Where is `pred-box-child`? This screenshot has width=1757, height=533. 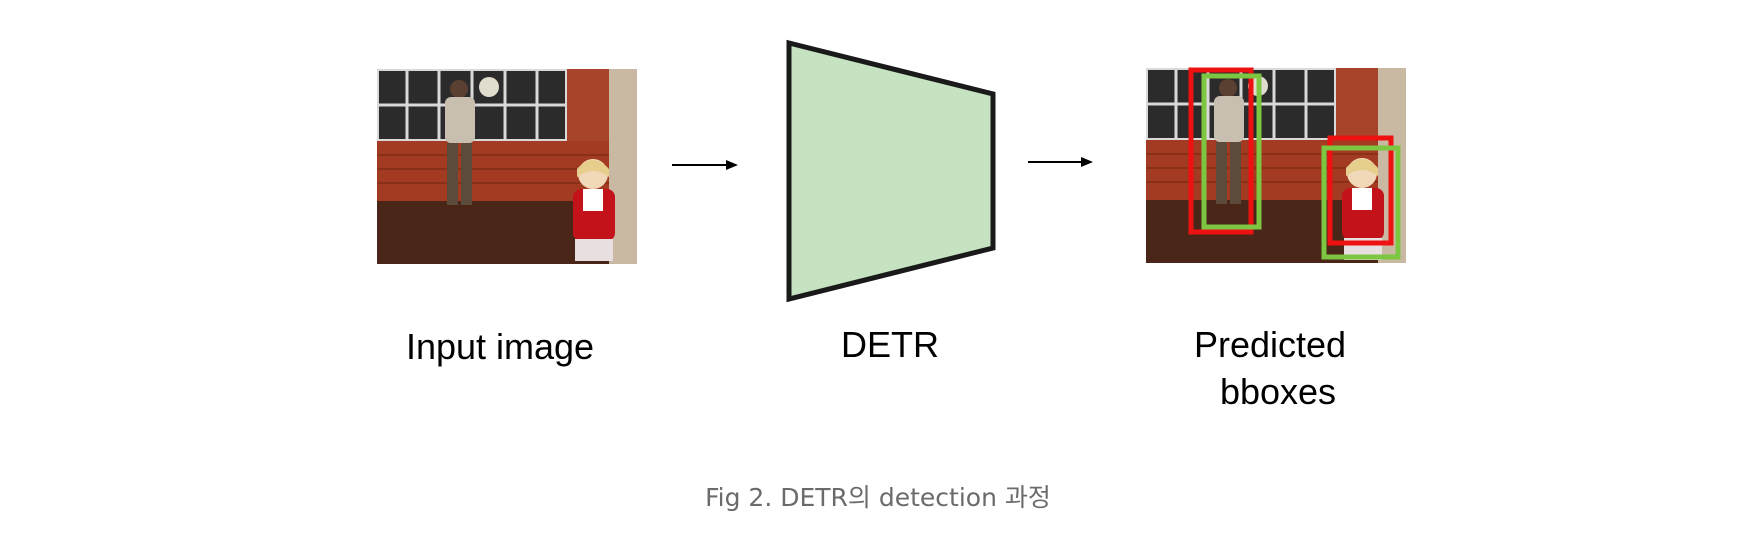 pred-box-child is located at coordinates (1360, 190).